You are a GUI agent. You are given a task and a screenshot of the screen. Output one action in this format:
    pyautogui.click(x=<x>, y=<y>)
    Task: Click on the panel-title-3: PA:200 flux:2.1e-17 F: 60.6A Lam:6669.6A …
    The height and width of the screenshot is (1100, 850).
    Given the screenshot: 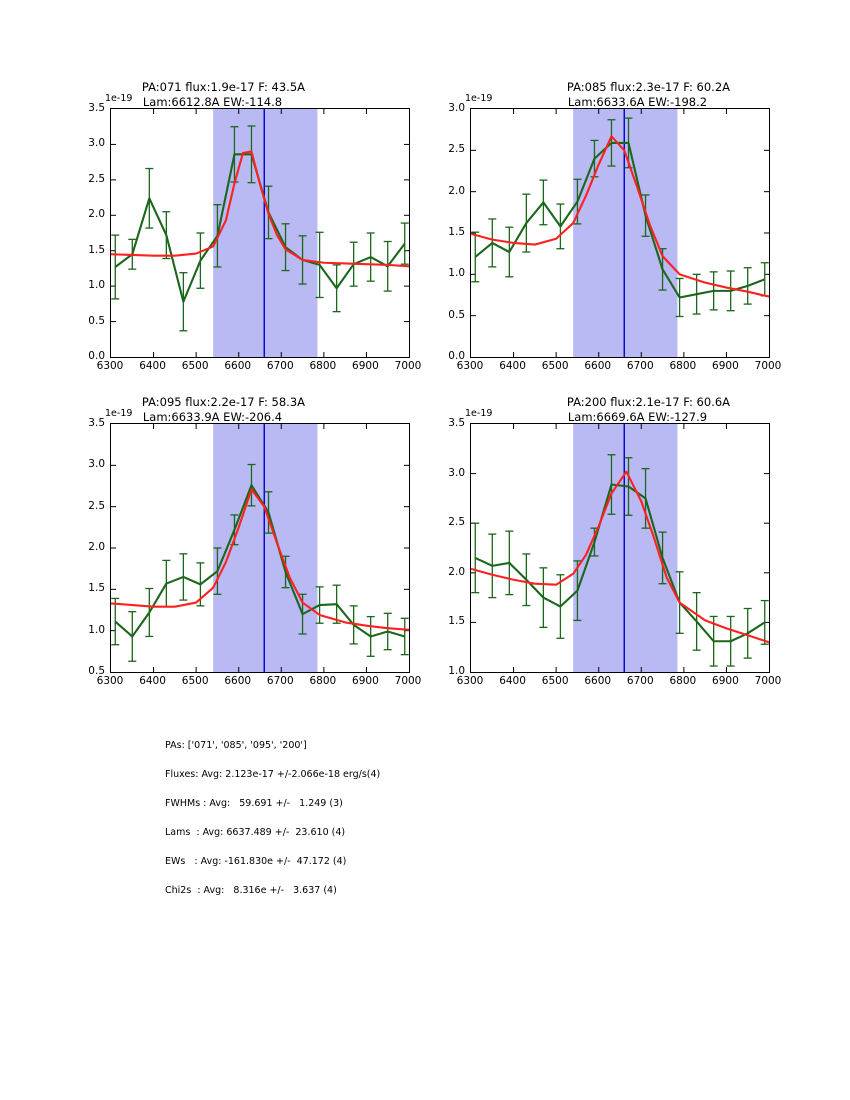 What is the action you would take?
    pyautogui.click(x=648, y=409)
    